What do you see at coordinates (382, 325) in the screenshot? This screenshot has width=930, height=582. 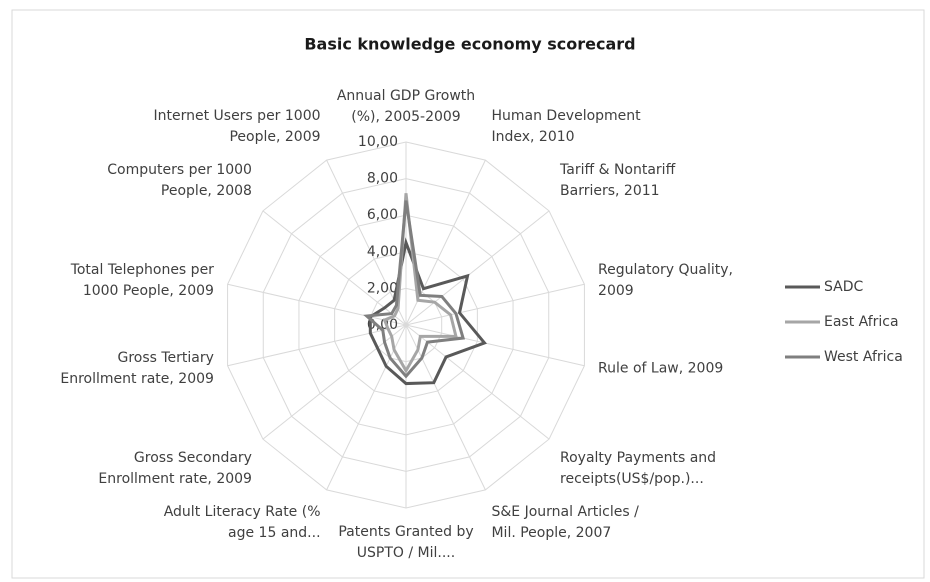 I see `r-tick-label: 0,00` at bounding box center [382, 325].